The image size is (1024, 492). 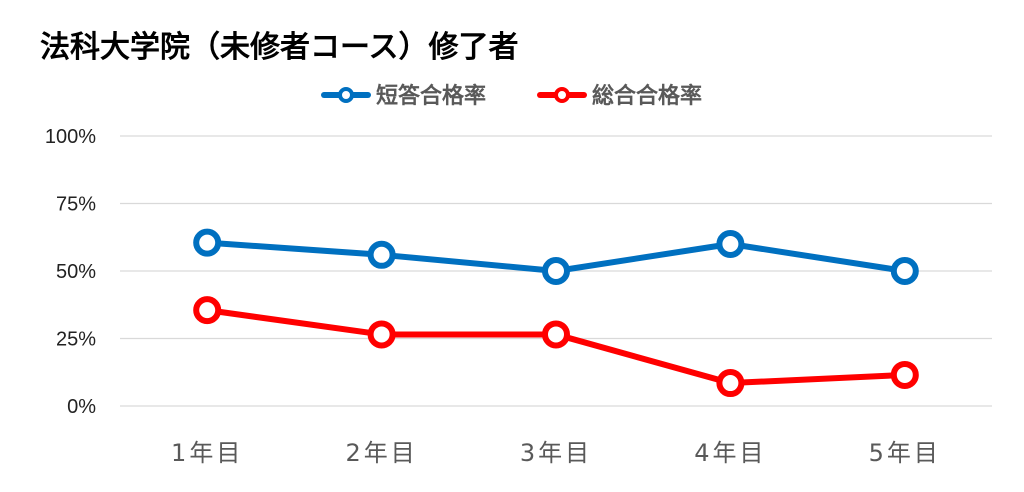 What do you see at coordinates (76, 205) in the screenshot?
I see `y-tick-label: 75%` at bounding box center [76, 205].